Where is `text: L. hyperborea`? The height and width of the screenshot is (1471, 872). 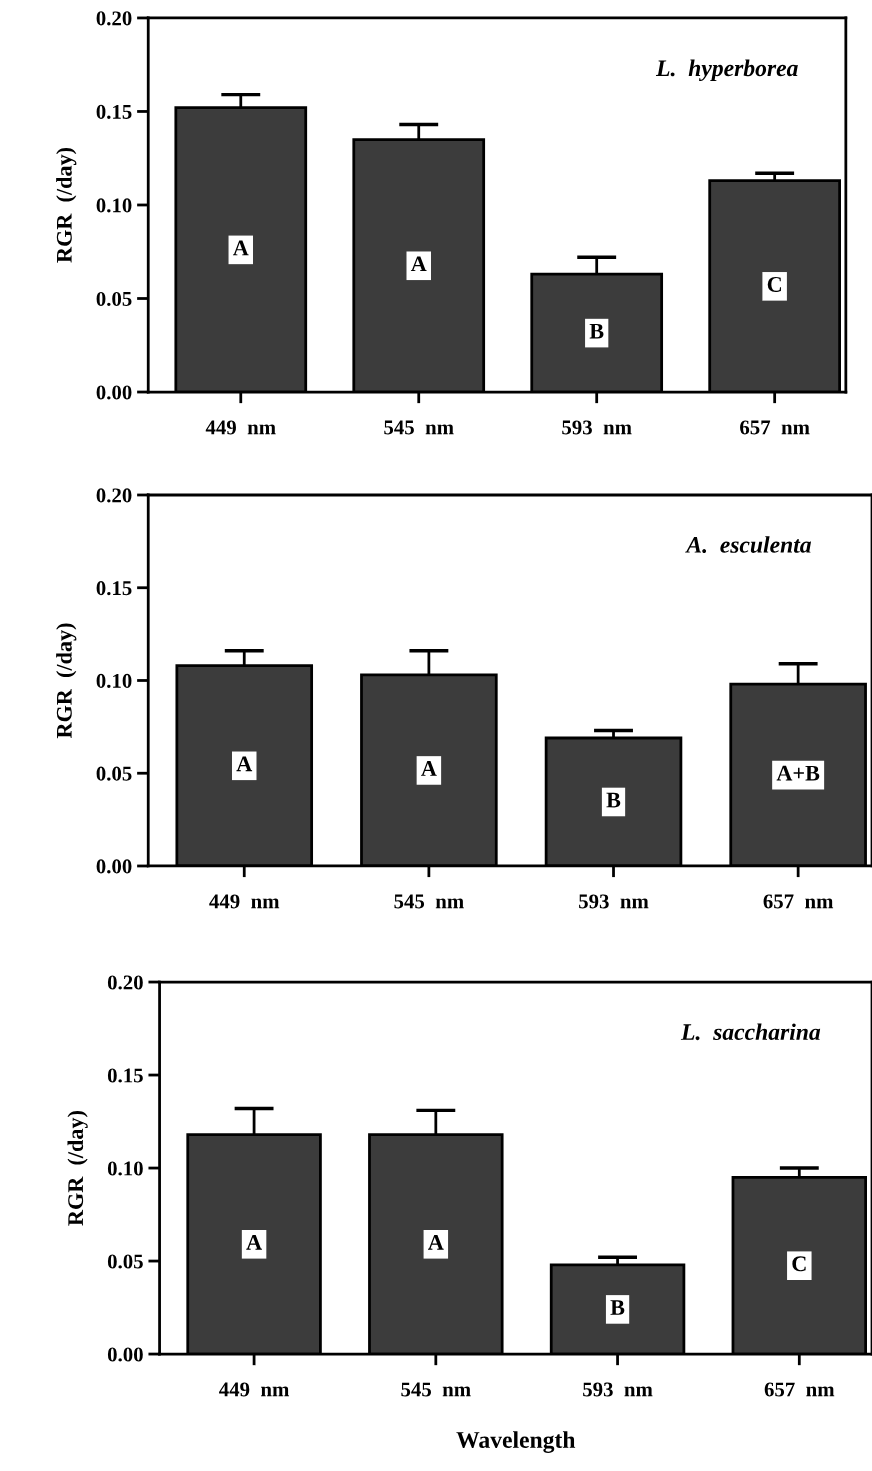
text: L. hyperborea is located at coordinates (726, 70).